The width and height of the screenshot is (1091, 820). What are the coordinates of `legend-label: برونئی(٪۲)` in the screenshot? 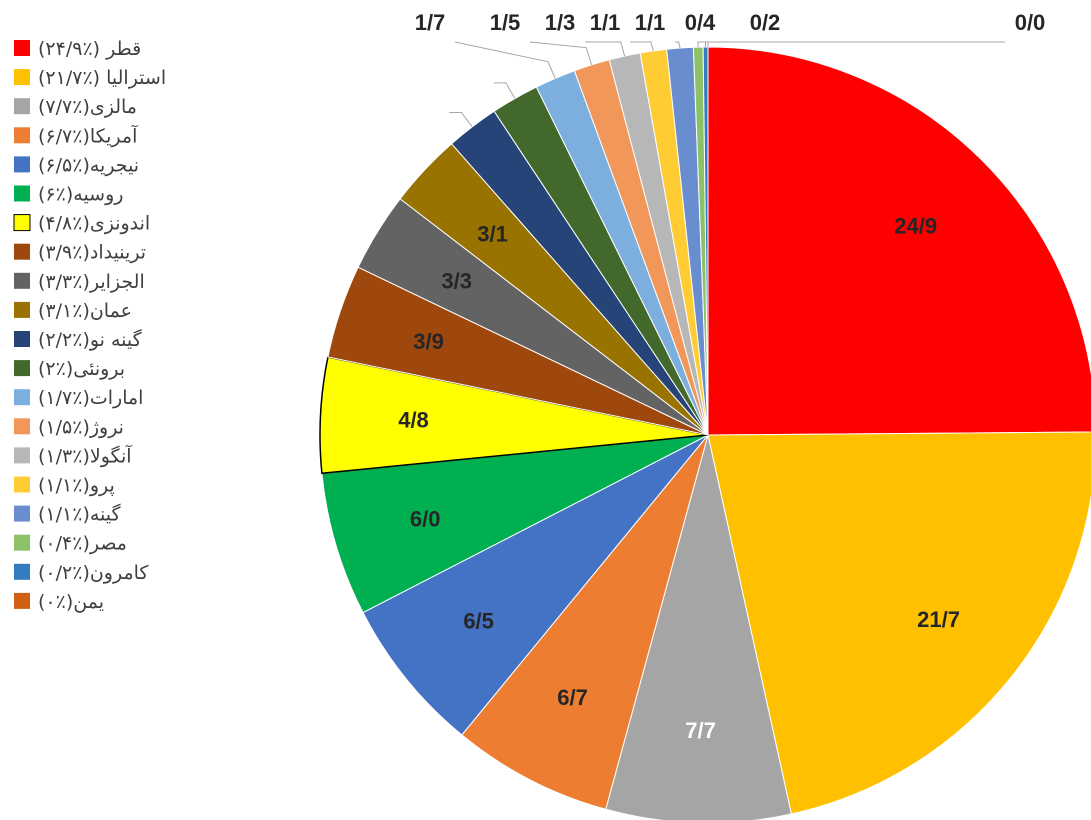 It's located at (81, 369).